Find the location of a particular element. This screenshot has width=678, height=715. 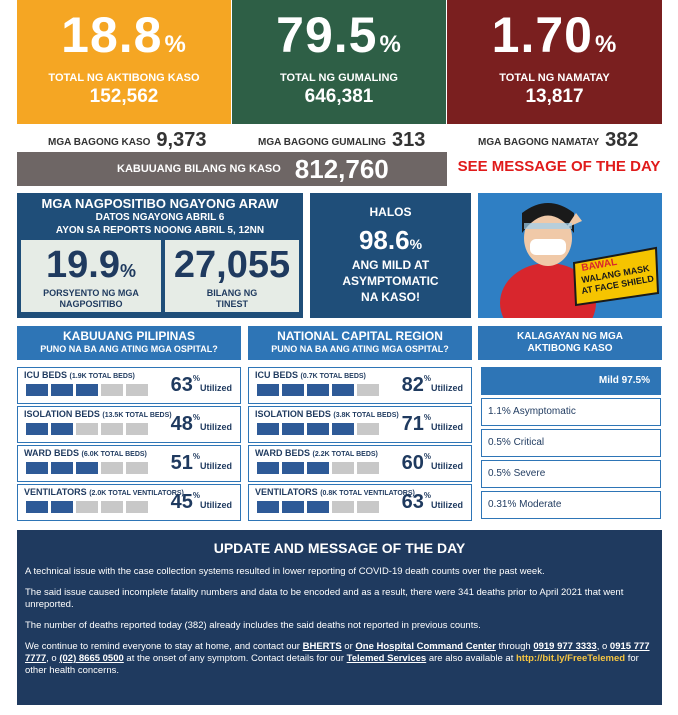

positivity-title: MGA NAGPOSITIBO NGAYONG ARAW is located at coordinates (160, 203).